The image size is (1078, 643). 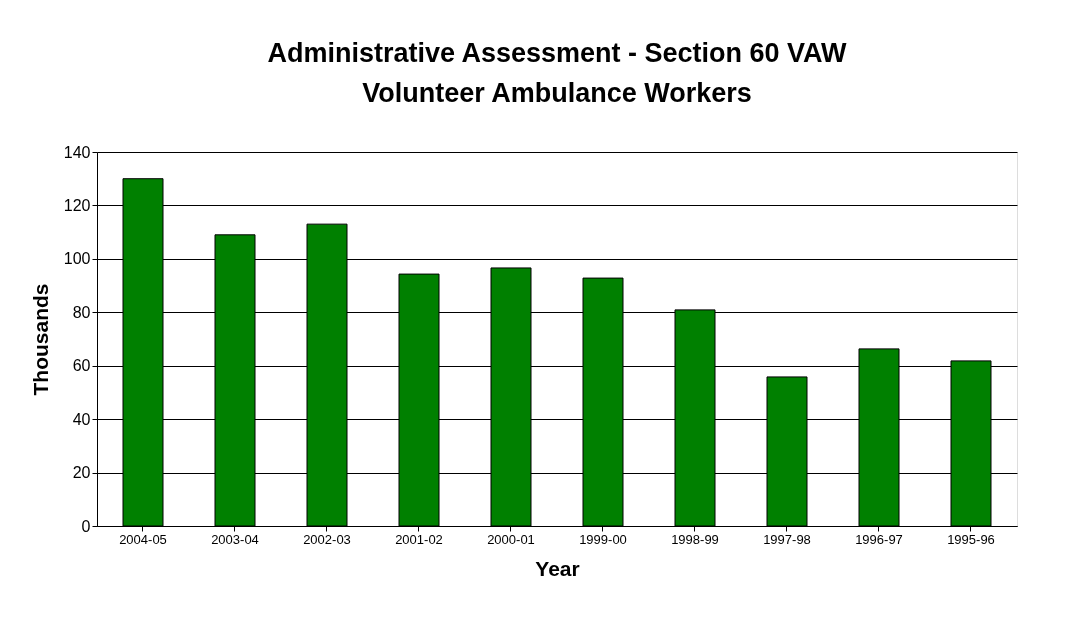 What do you see at coordinates (879, 539) in the screenshot?
I see `x-tick-label: 1996-97` at bounding box center [879, 539].